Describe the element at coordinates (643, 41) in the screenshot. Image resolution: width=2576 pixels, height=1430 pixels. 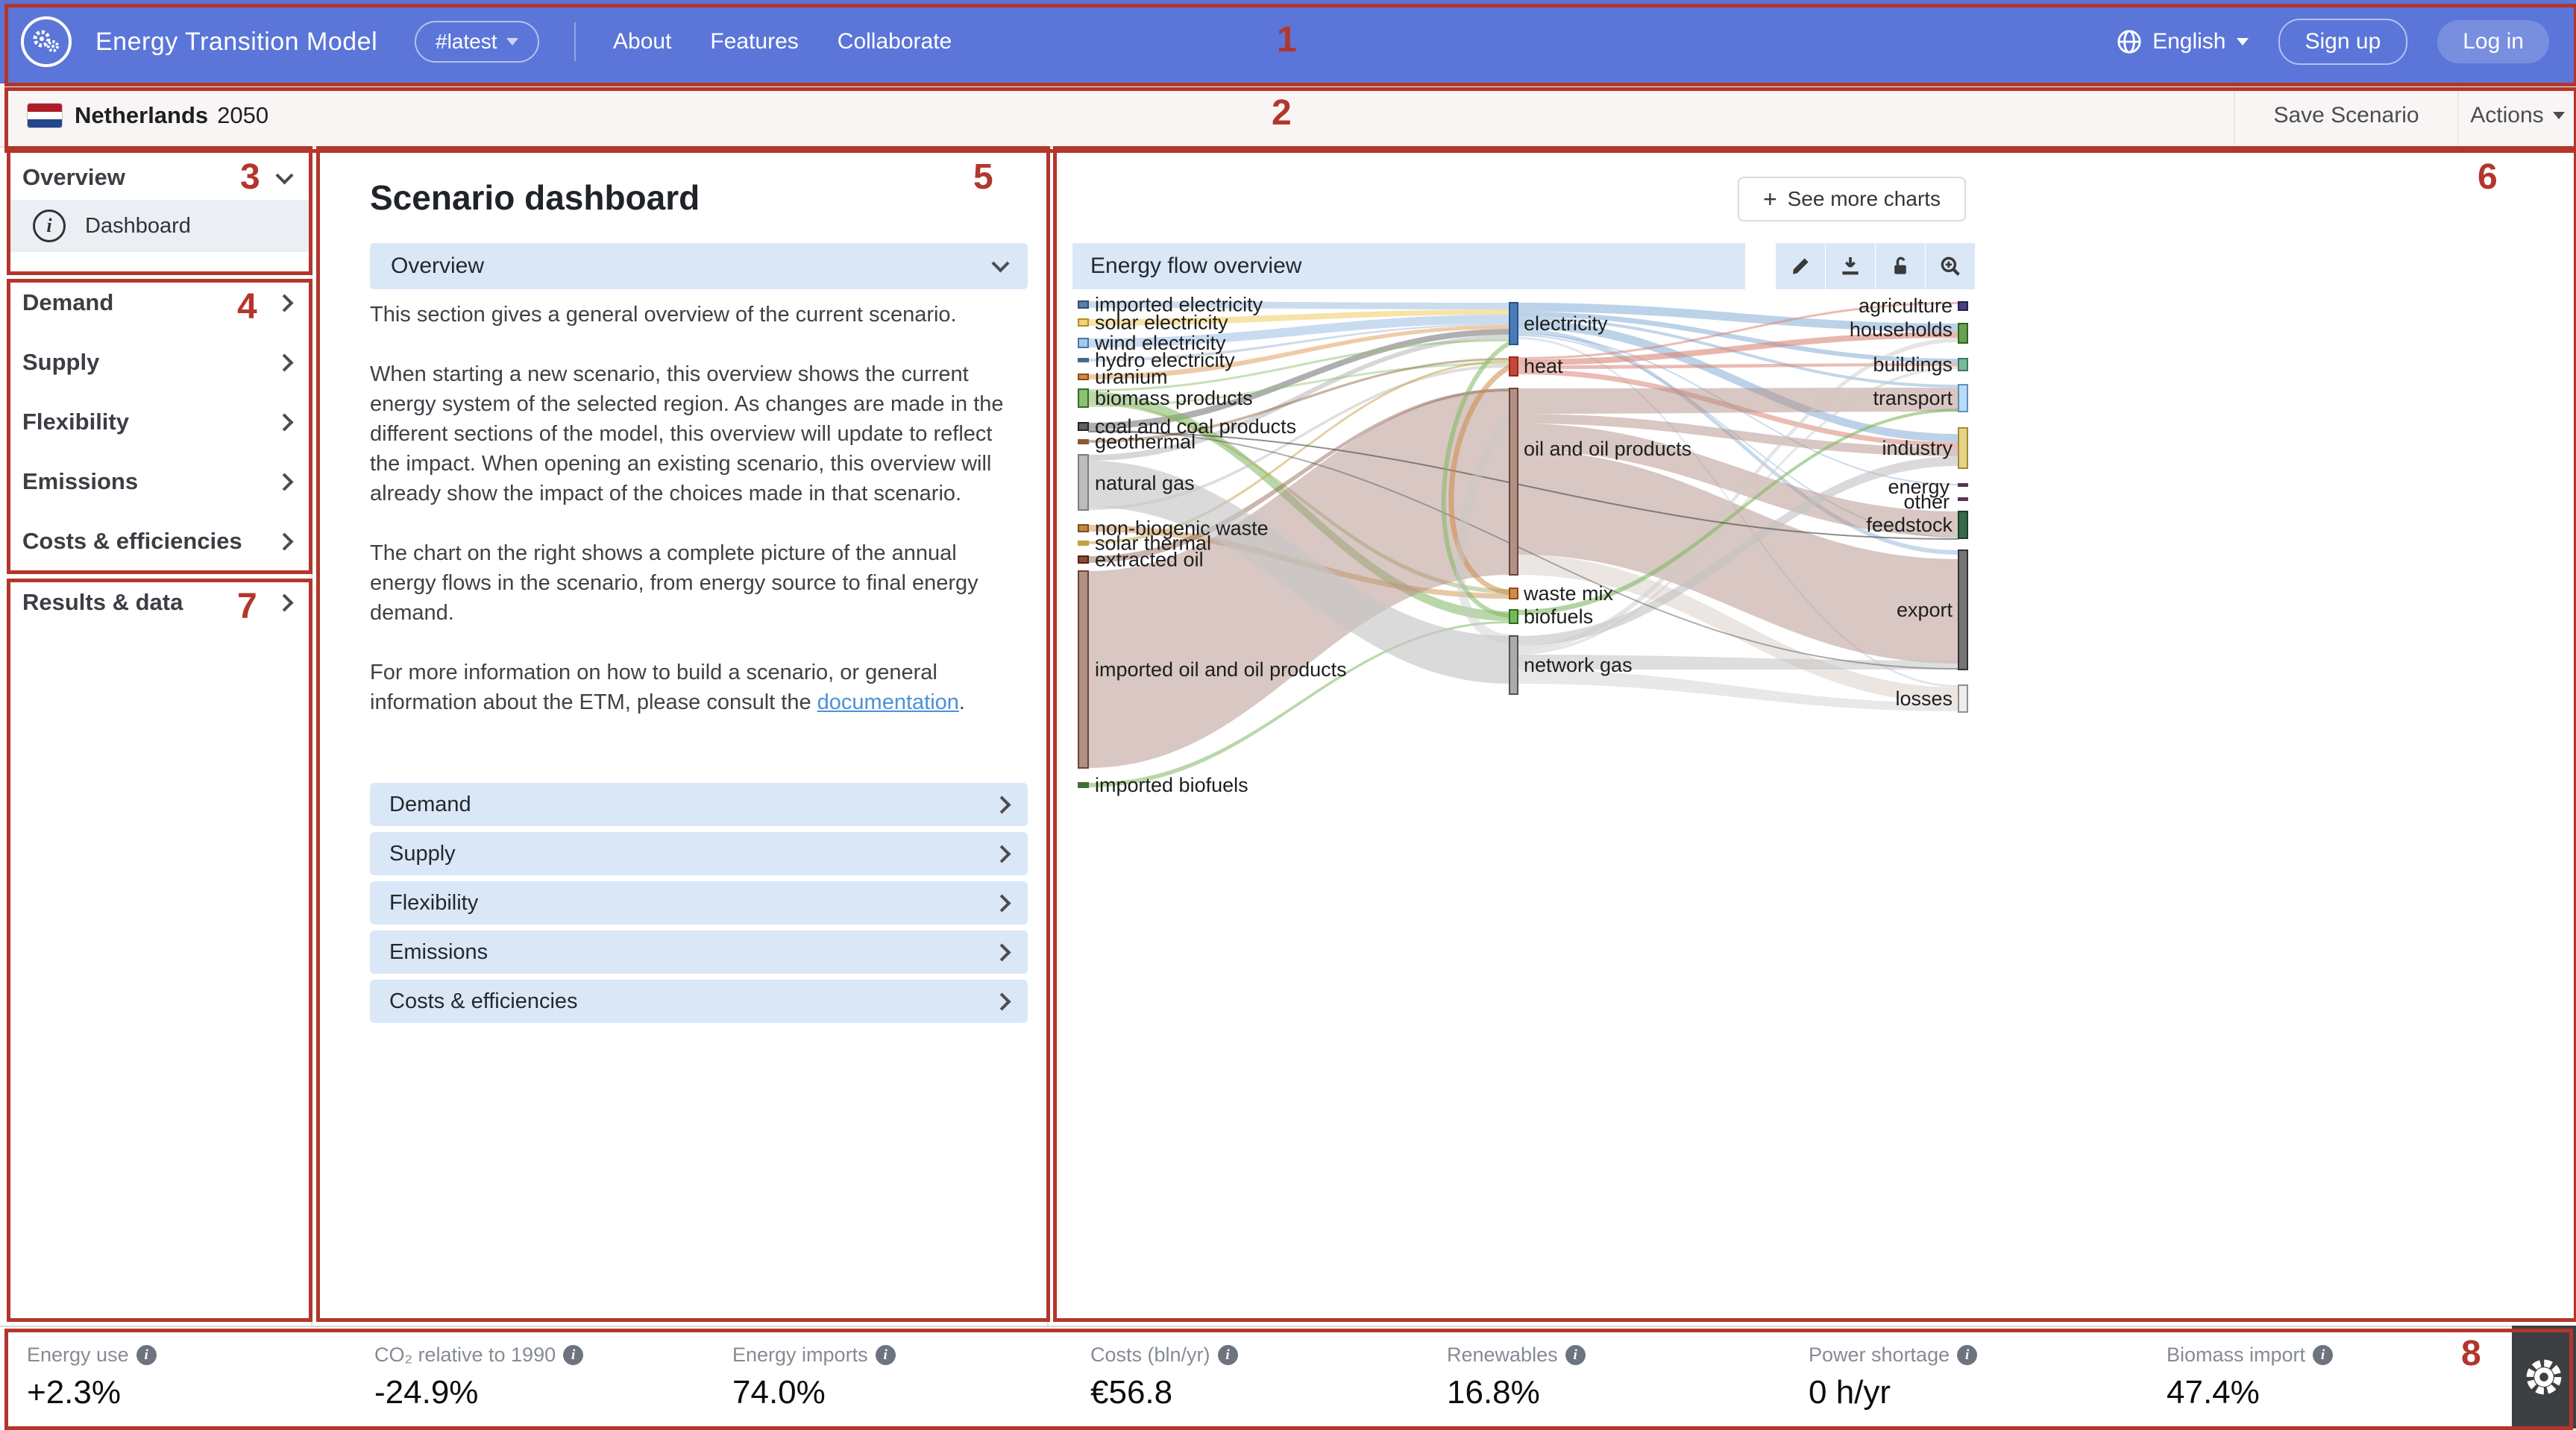
I see `nav-link-about: About` at that location.